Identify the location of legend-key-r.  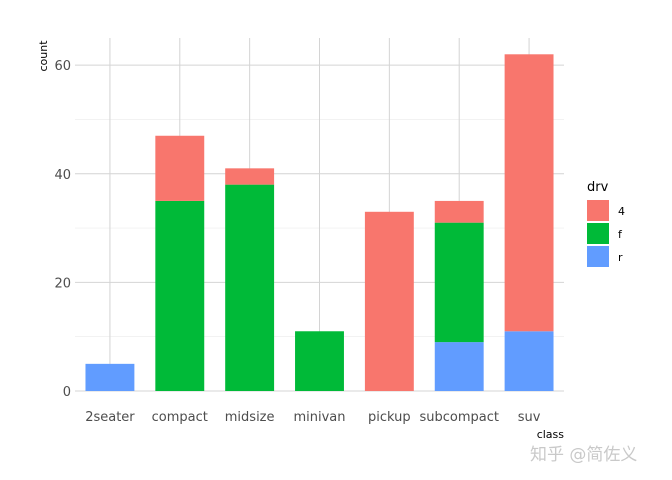
(598, 256).